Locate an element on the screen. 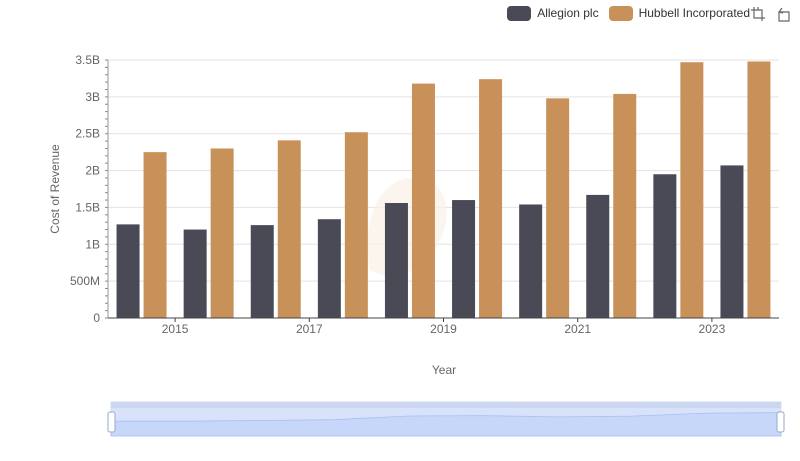  zoom-slider is located at coordinates (446, 419).